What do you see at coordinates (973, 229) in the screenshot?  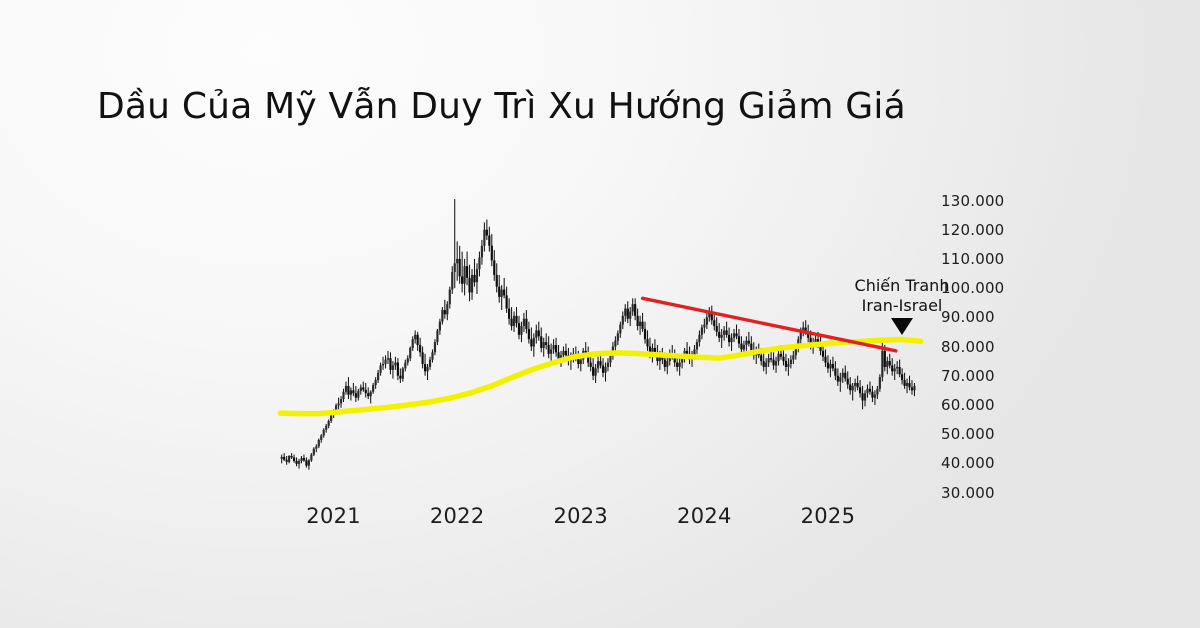 I see `y-tick-label: 120.000` at bounding box center [973, 229].